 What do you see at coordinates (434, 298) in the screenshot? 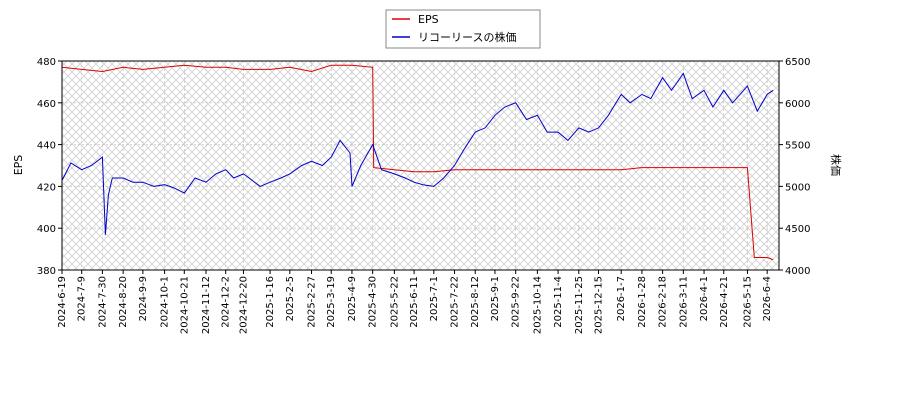
I see `x-tick-label: 2025-7-1` at bounding box center [434, 298].